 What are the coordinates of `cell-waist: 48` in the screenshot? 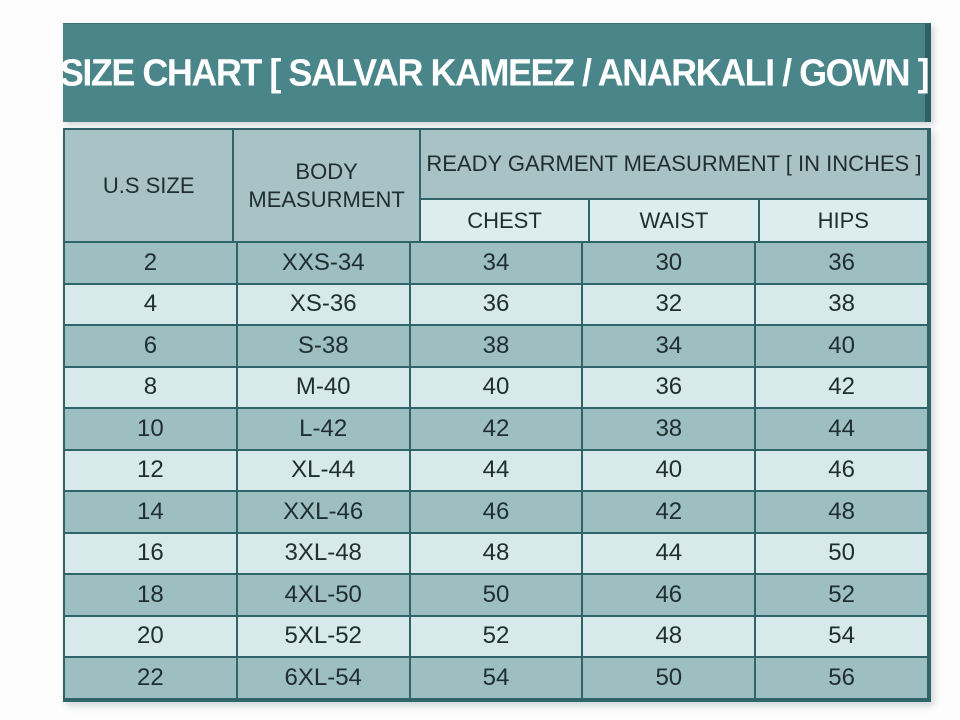 It's located at (669, 636).